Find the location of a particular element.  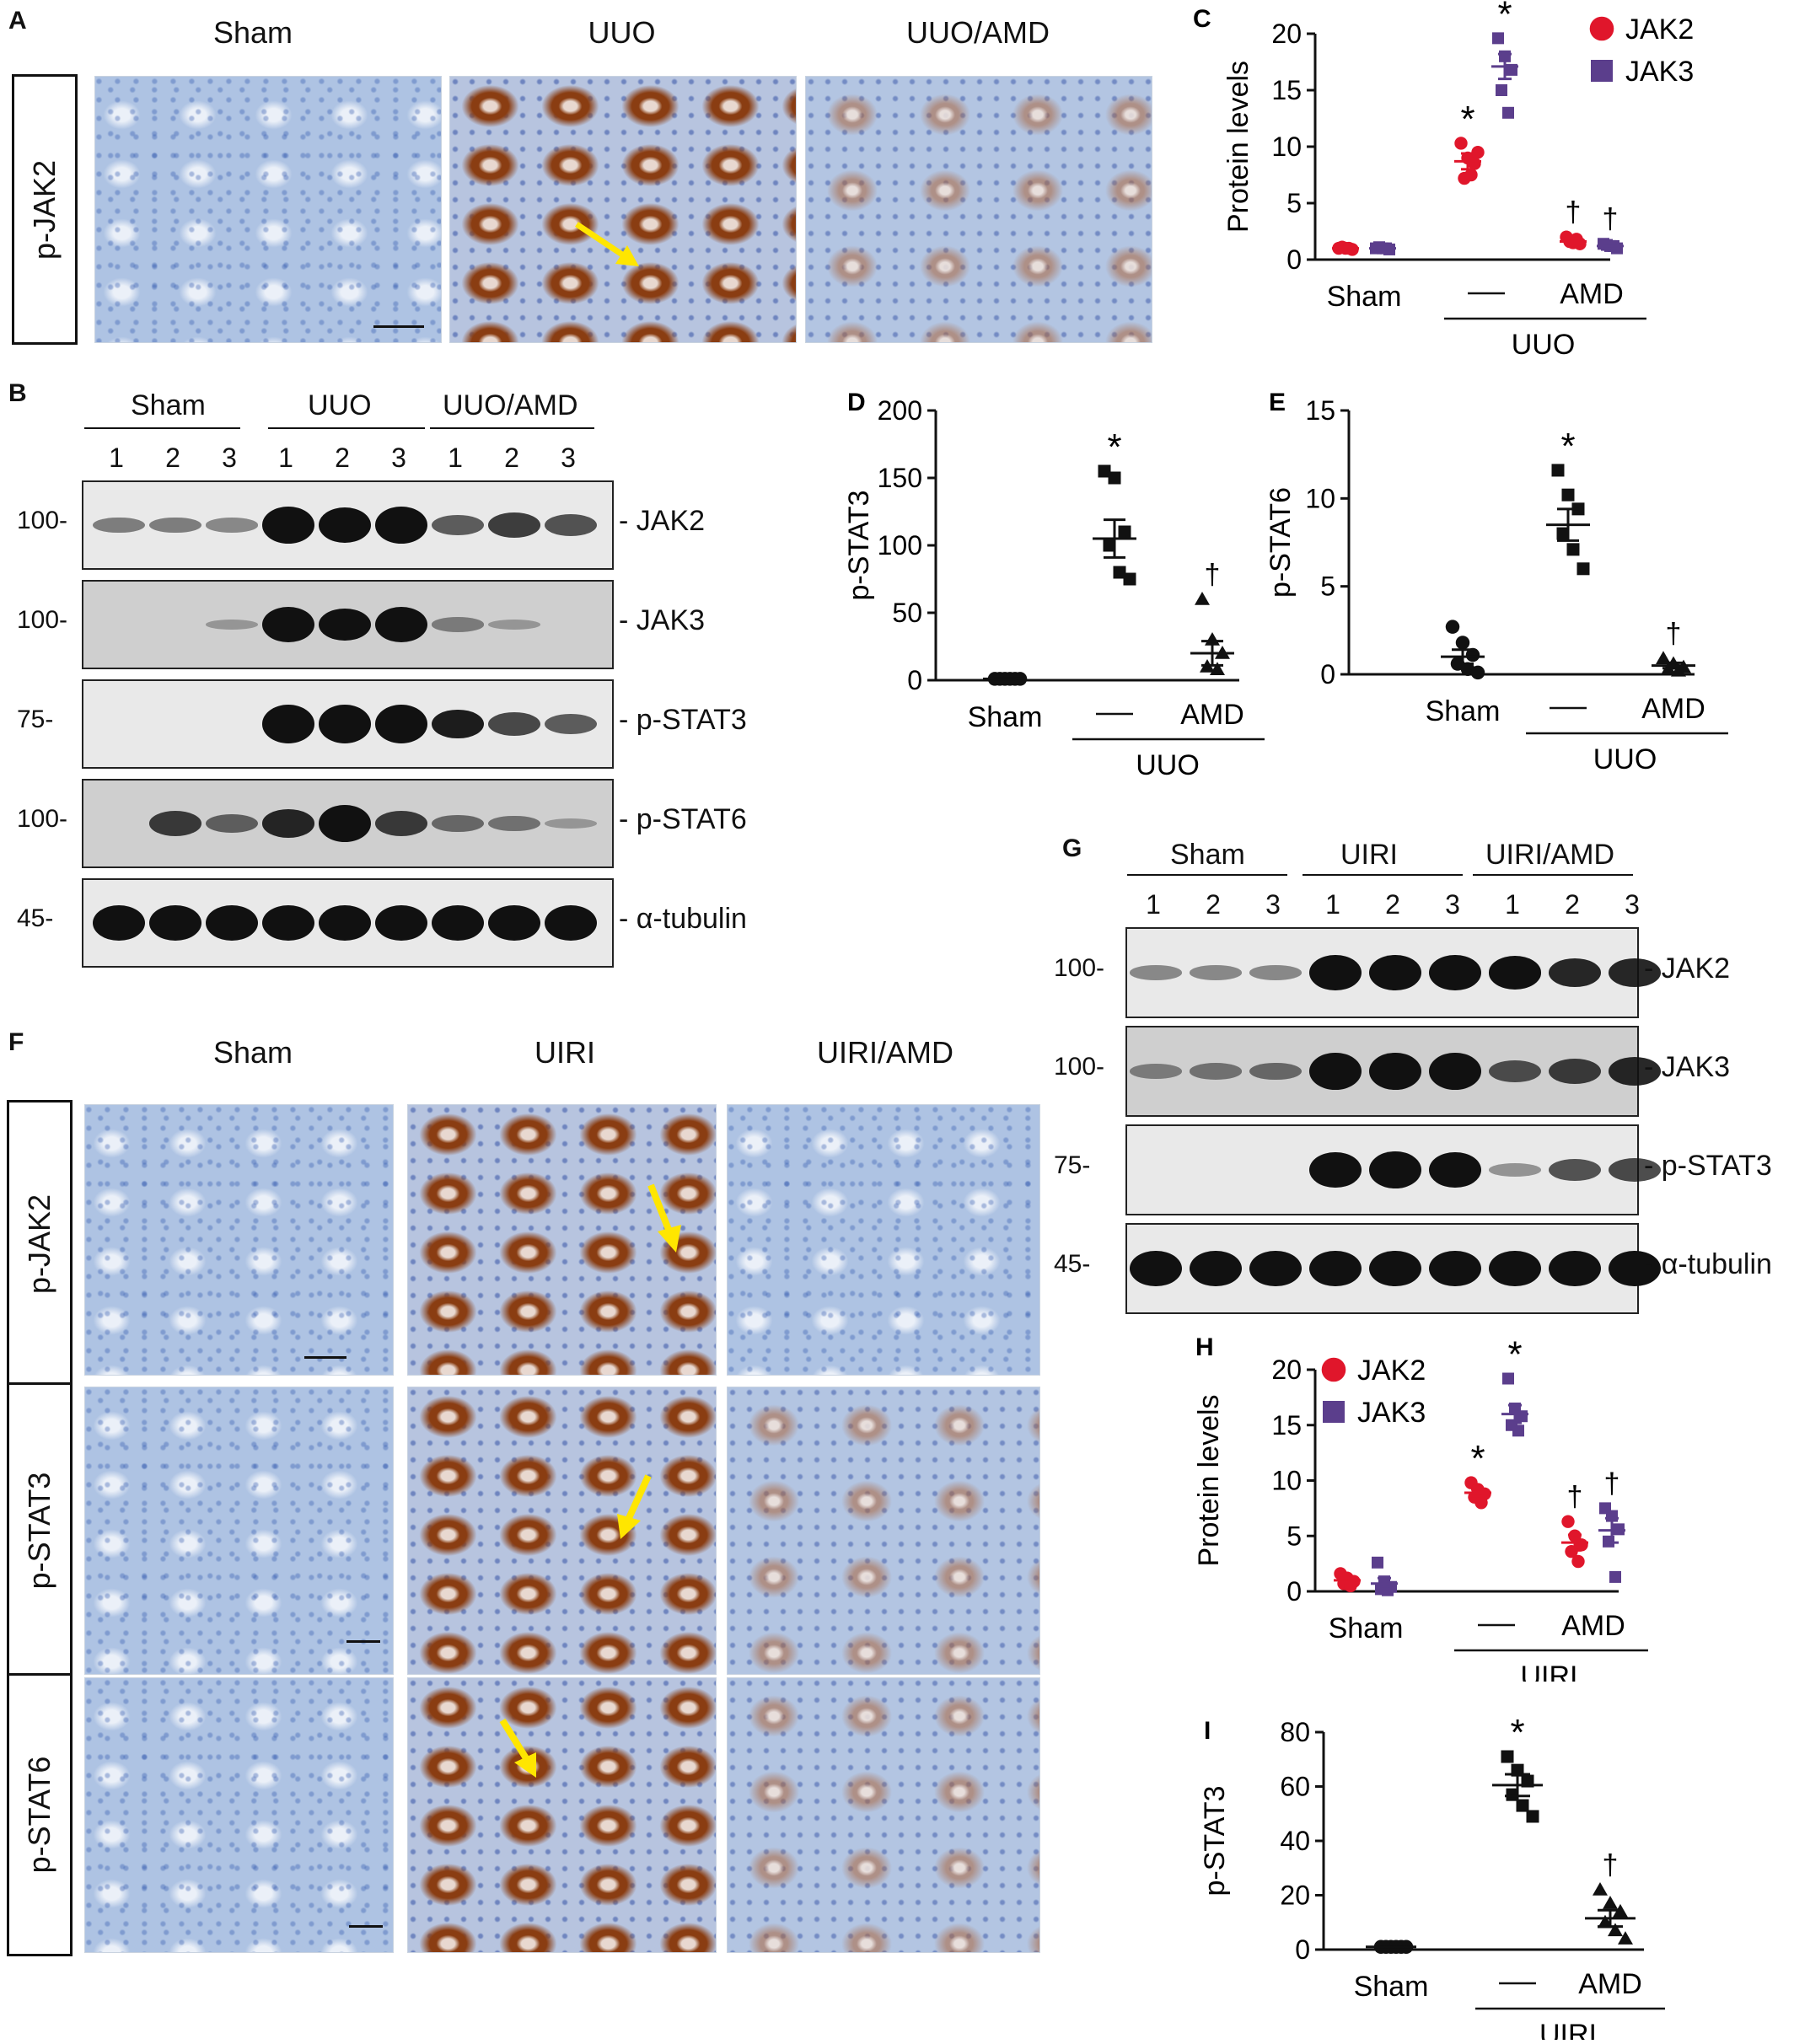

micrograph-uiri-p-stat3 is located at coordinates (562, 1531).